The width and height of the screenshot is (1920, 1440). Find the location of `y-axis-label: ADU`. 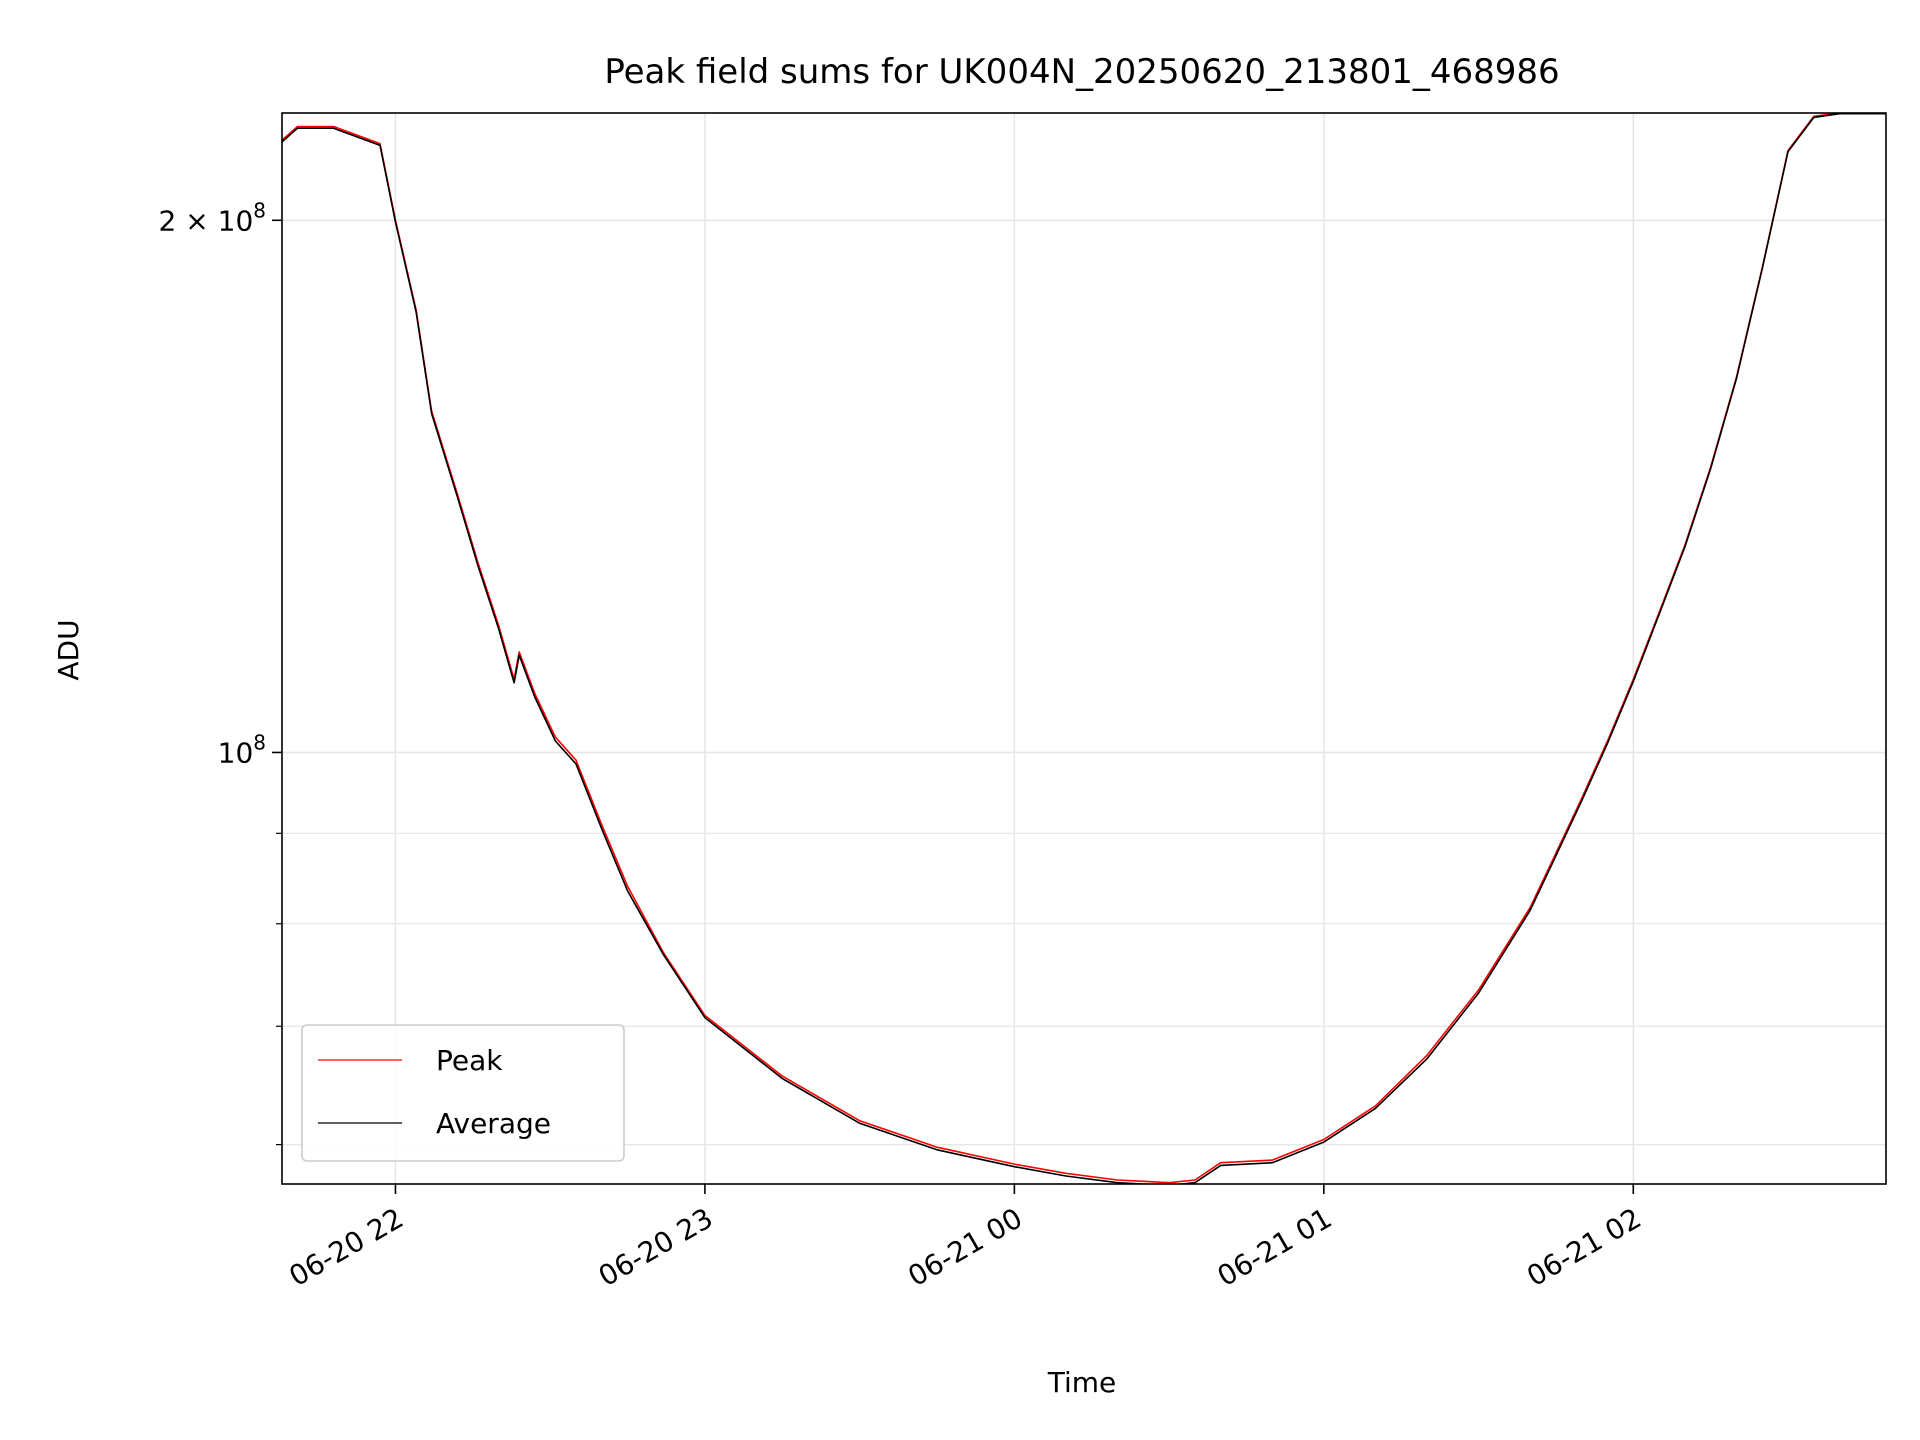

y-axis-label: ADU is located at coordinates (68, 649).